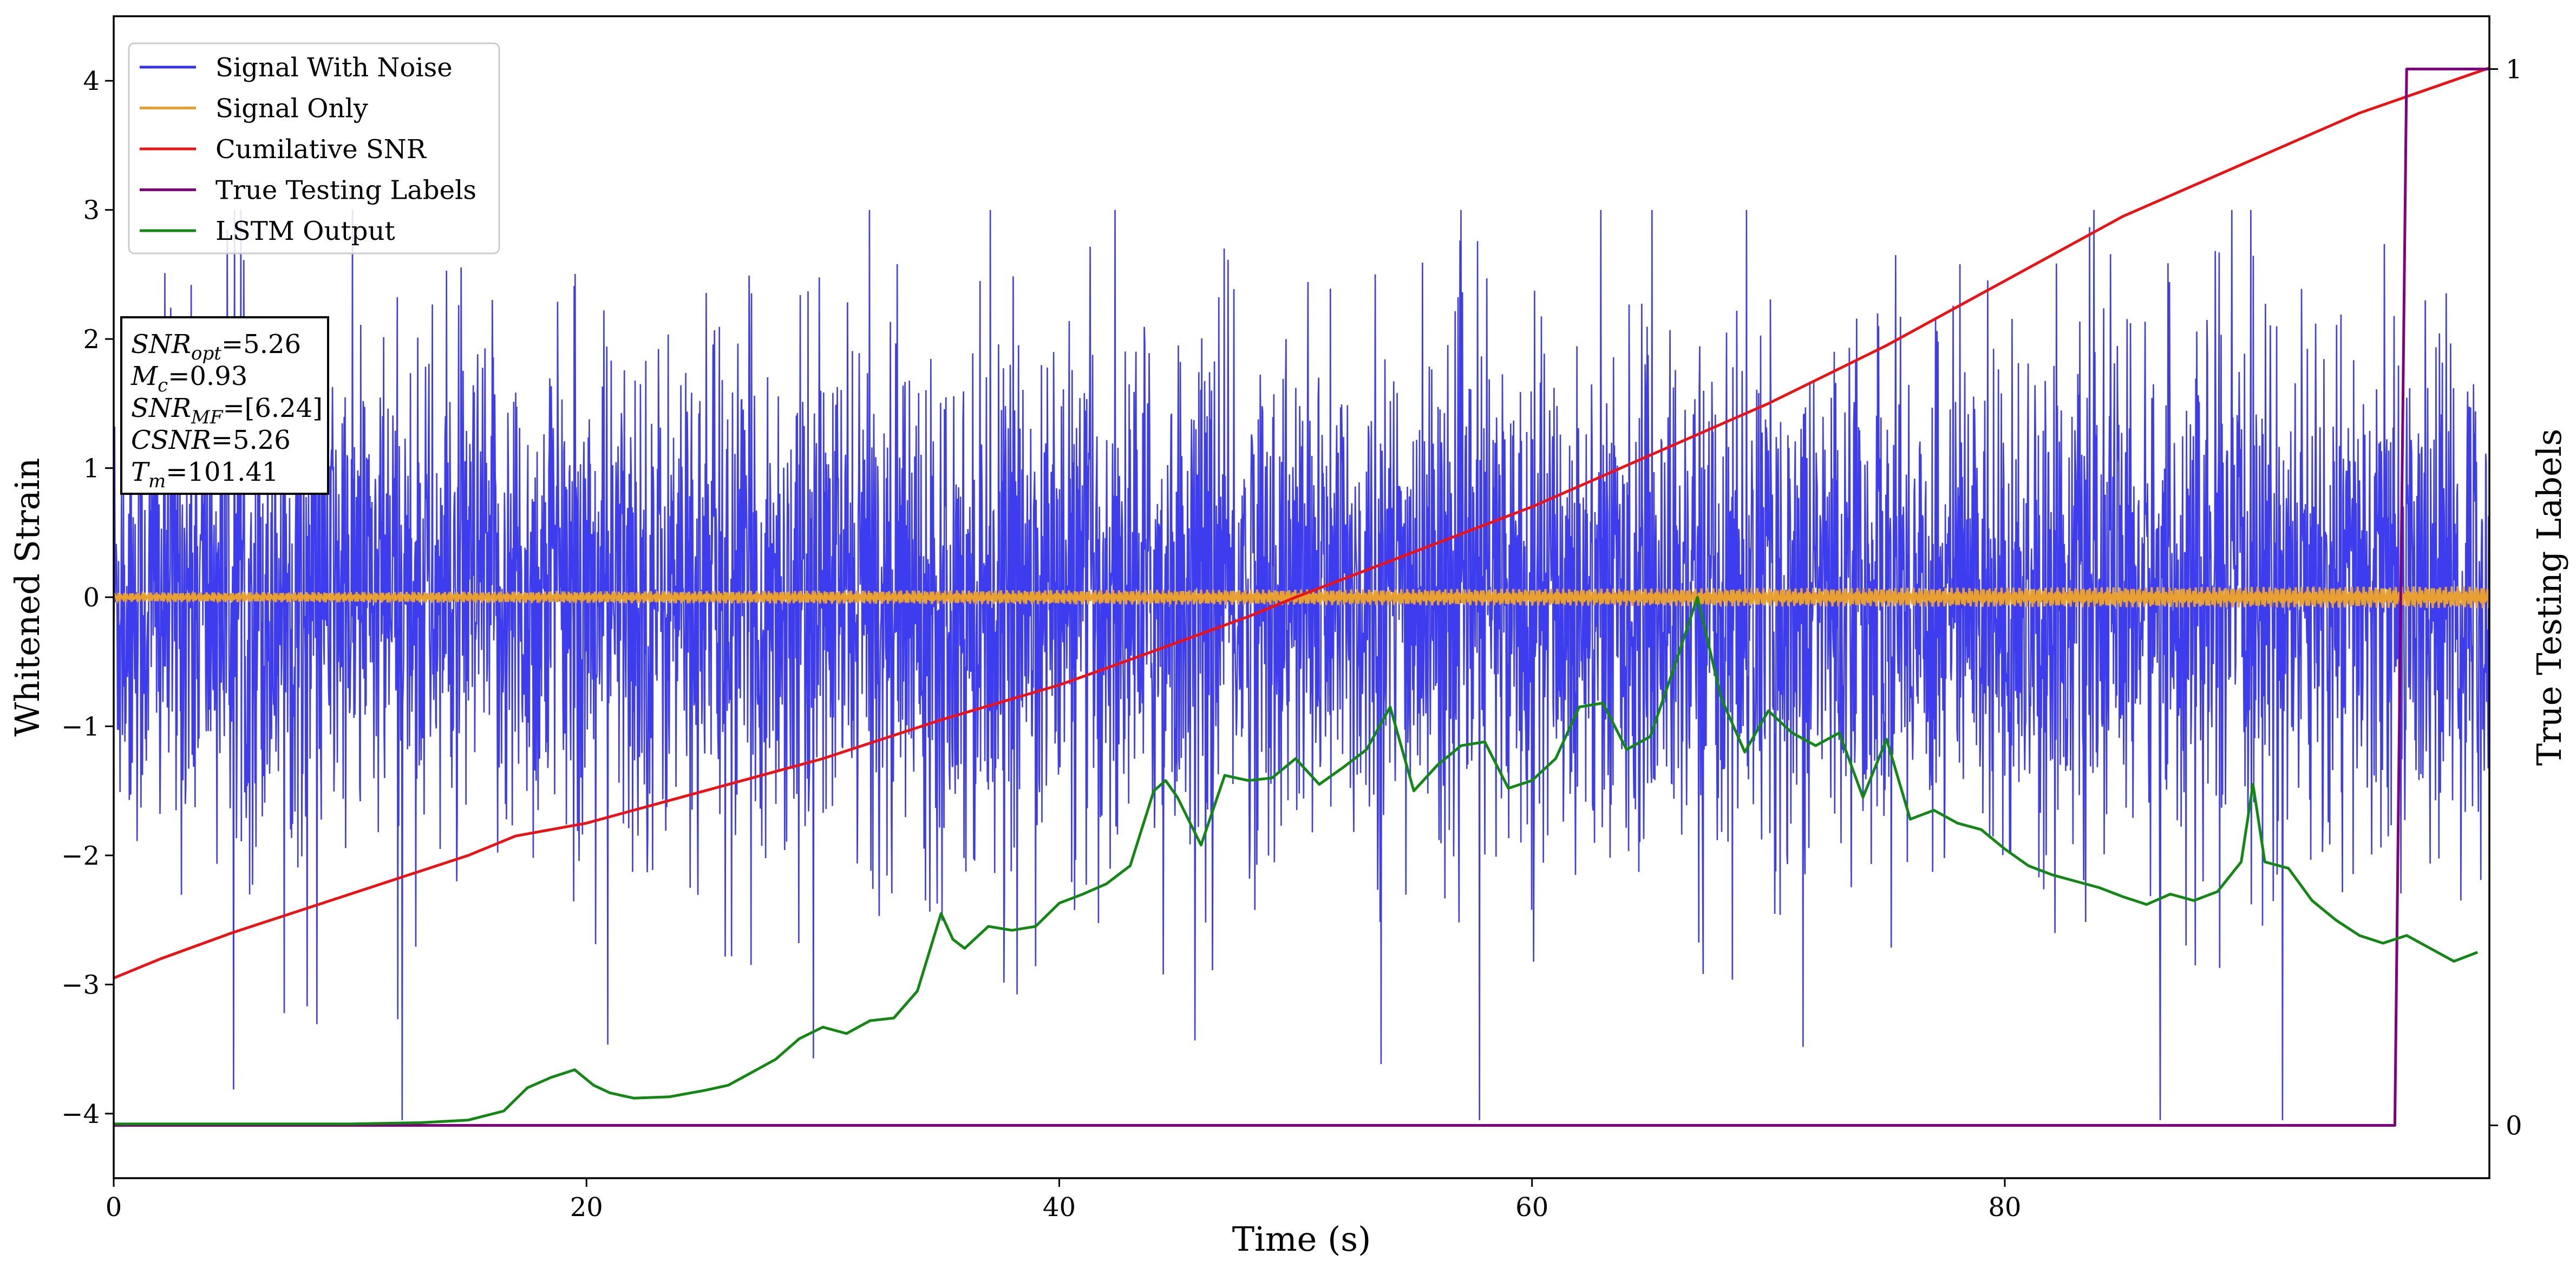 The height and width of the screenshot is (1274, 2576). What do you see at coordinates (80, 726) in the screenshot?
I see `y-tick-label: −1` at bounding box center [80, 726].